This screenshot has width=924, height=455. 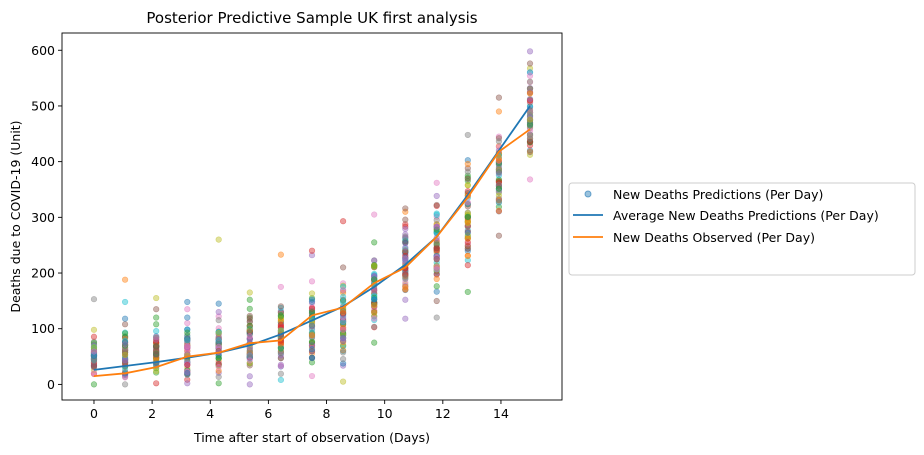 I want to click on legend-entry-average: Average New Deaths Predictions (Per Day), so click(x=746, y=215).